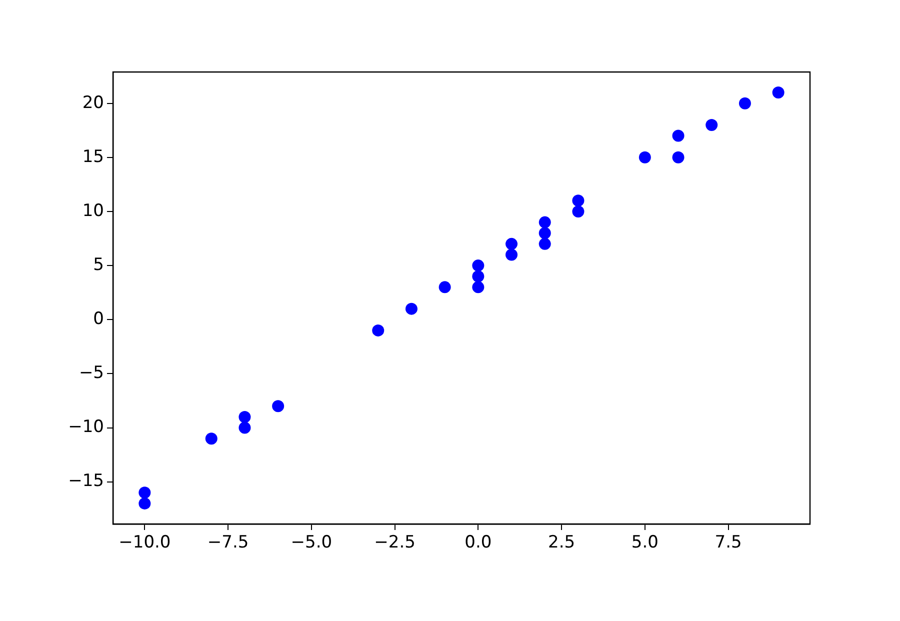 This screenshot has width=900, height=621. I want to click on y-tick-label: −15, so click(86, 481).